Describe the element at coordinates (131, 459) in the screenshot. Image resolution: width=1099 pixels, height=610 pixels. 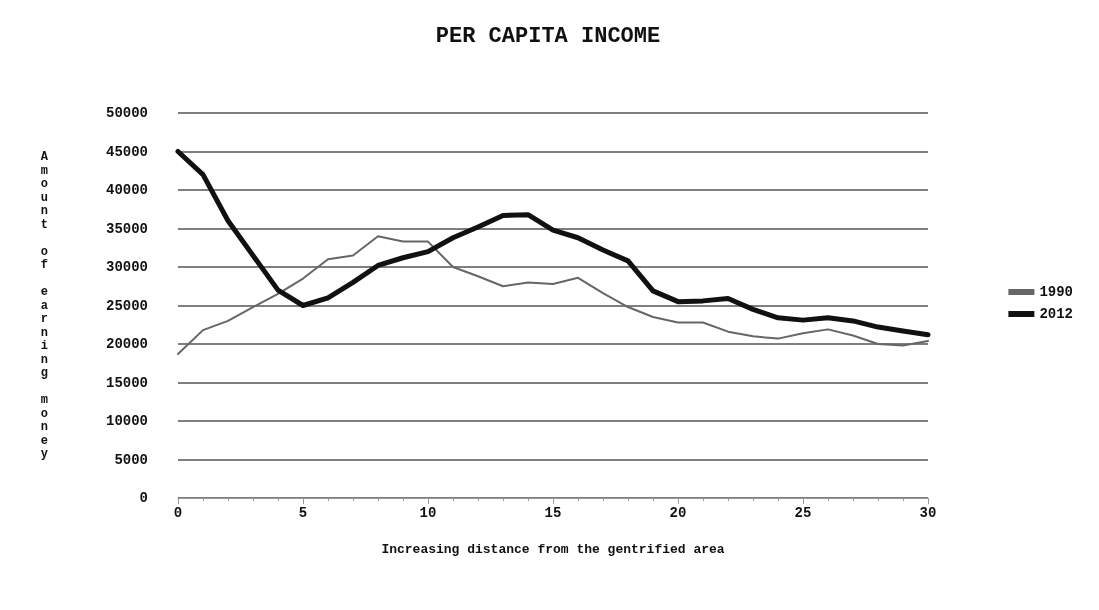
I see `y-tick-label: 5000` at that location.